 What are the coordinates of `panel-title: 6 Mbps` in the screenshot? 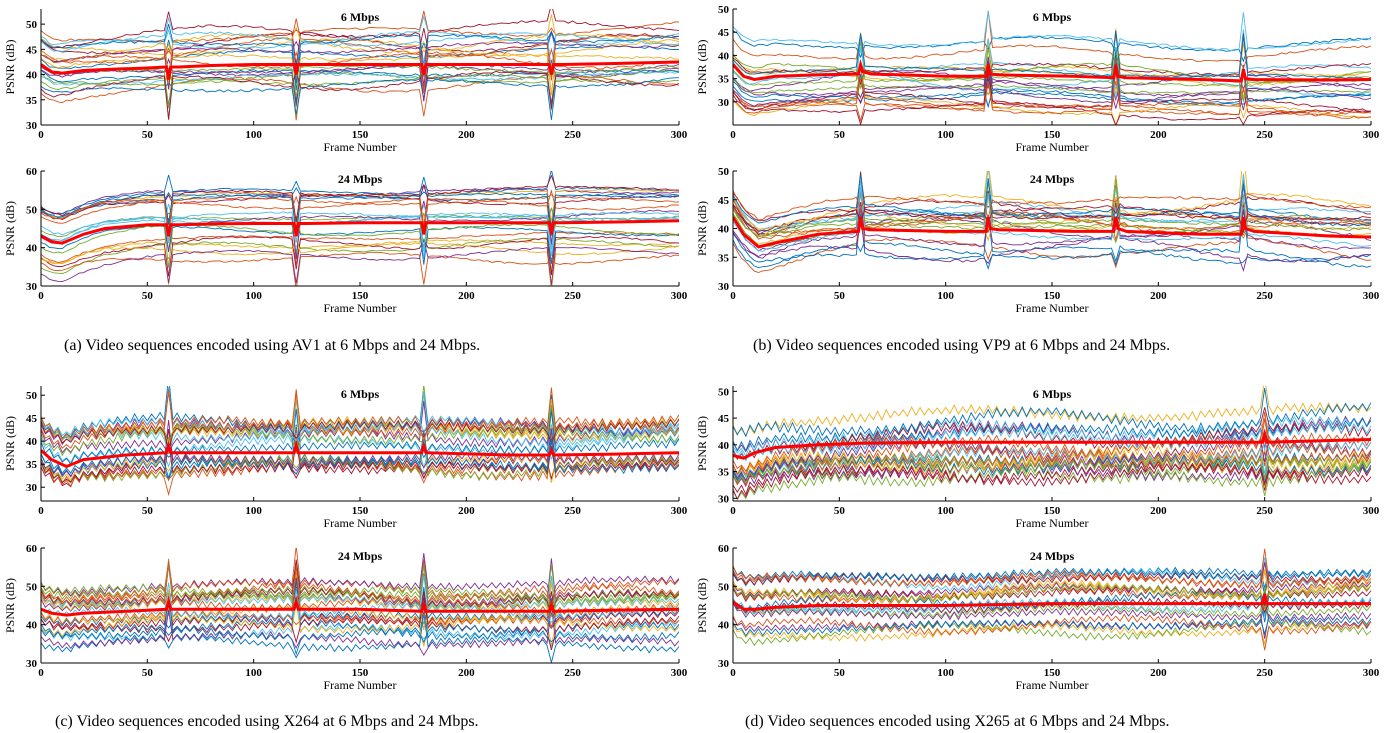 It's located at (360, 394).